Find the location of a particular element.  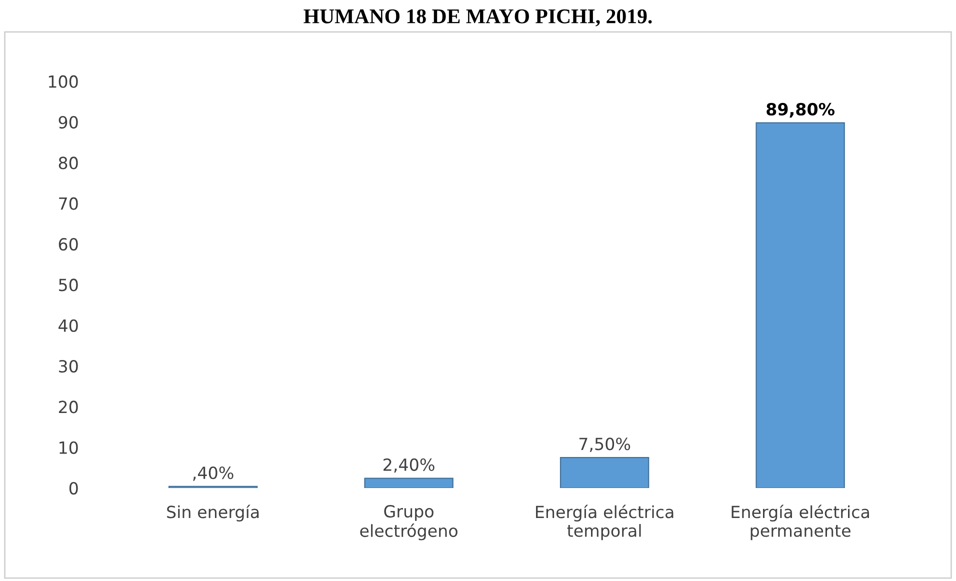

y-tick-label: 10 is located at coordinates (69, 447).